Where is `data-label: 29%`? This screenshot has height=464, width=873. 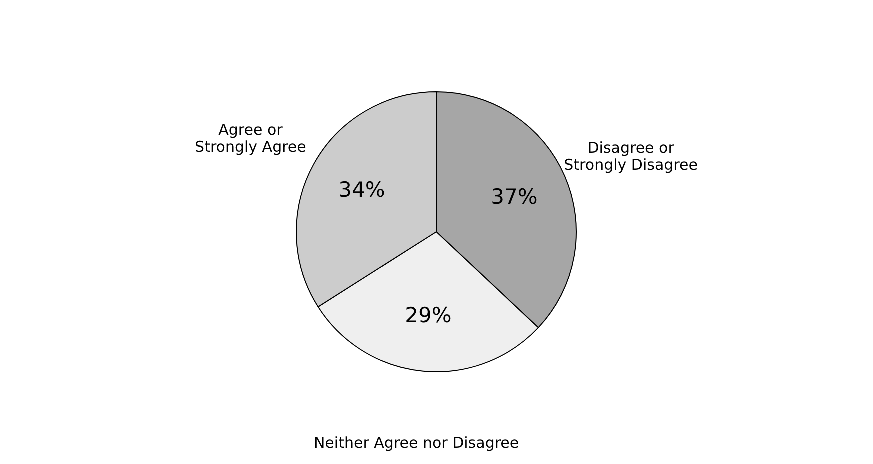
data-label: 29% is located at coordinates (428, 316).